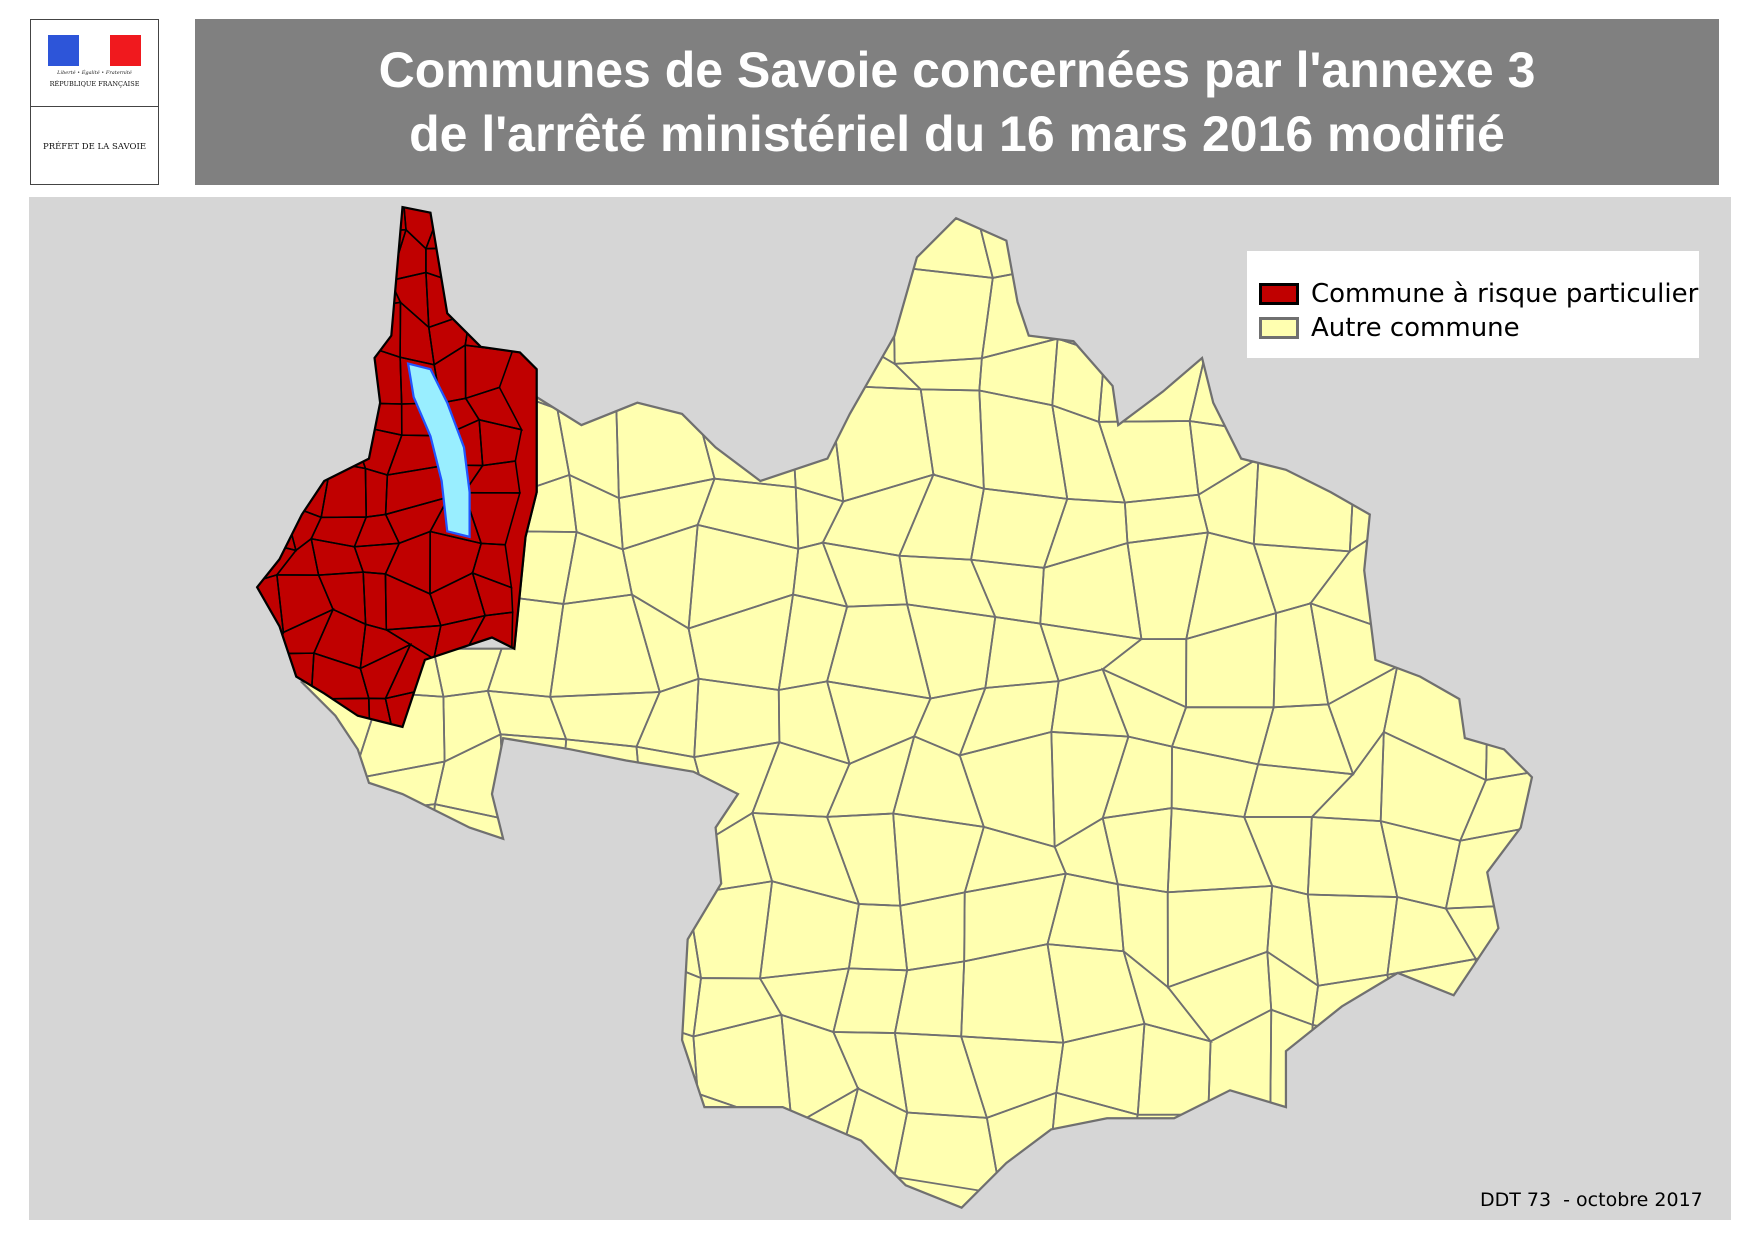 The width and height of the screenshot is (1754, 1240). Describe the element at coordinates (1279, 328) in the screenshot. I see `legend-swatch-yellow` at that location.